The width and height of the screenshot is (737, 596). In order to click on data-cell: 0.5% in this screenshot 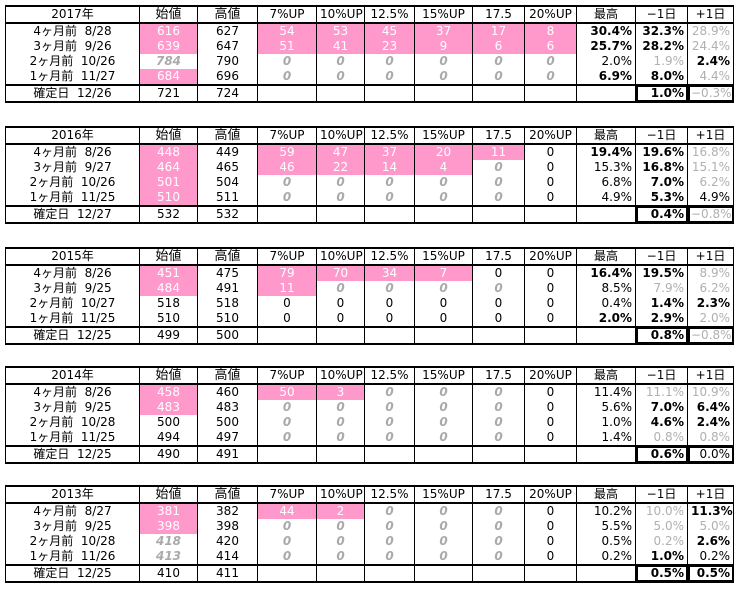, I will do `click(710, 574)`.